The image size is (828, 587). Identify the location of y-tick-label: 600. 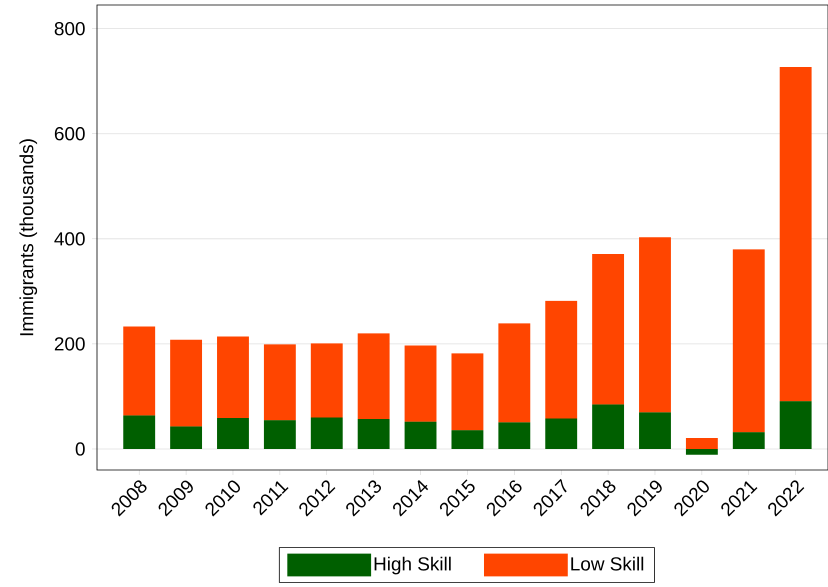
(69, 133).